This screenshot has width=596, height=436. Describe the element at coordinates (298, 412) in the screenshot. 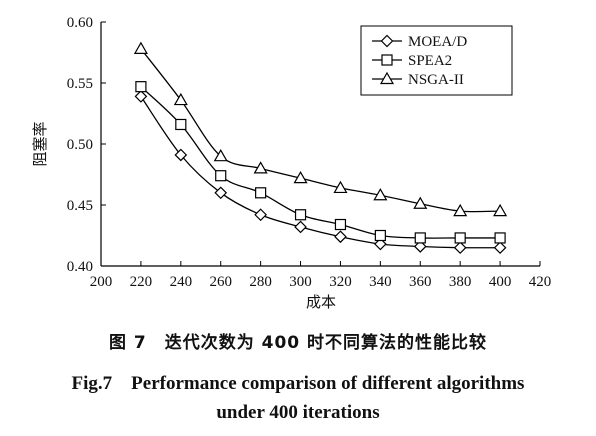

I see `figure-caption-english-line2: under 400 iterations` at that location.